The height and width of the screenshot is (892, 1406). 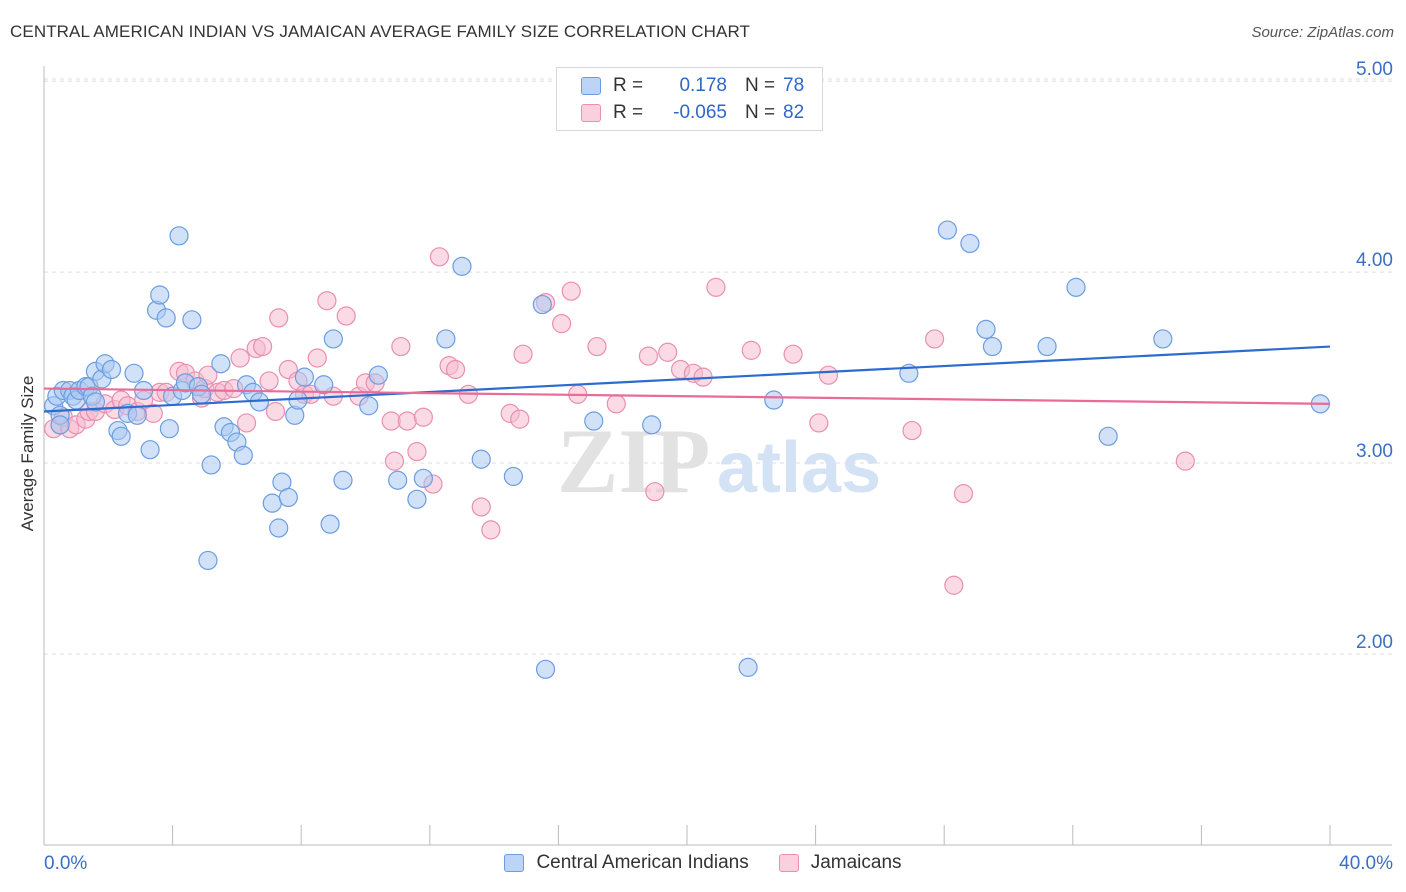 I want to click on x-tick-label: 0.0%, so click(x=65, y=863).